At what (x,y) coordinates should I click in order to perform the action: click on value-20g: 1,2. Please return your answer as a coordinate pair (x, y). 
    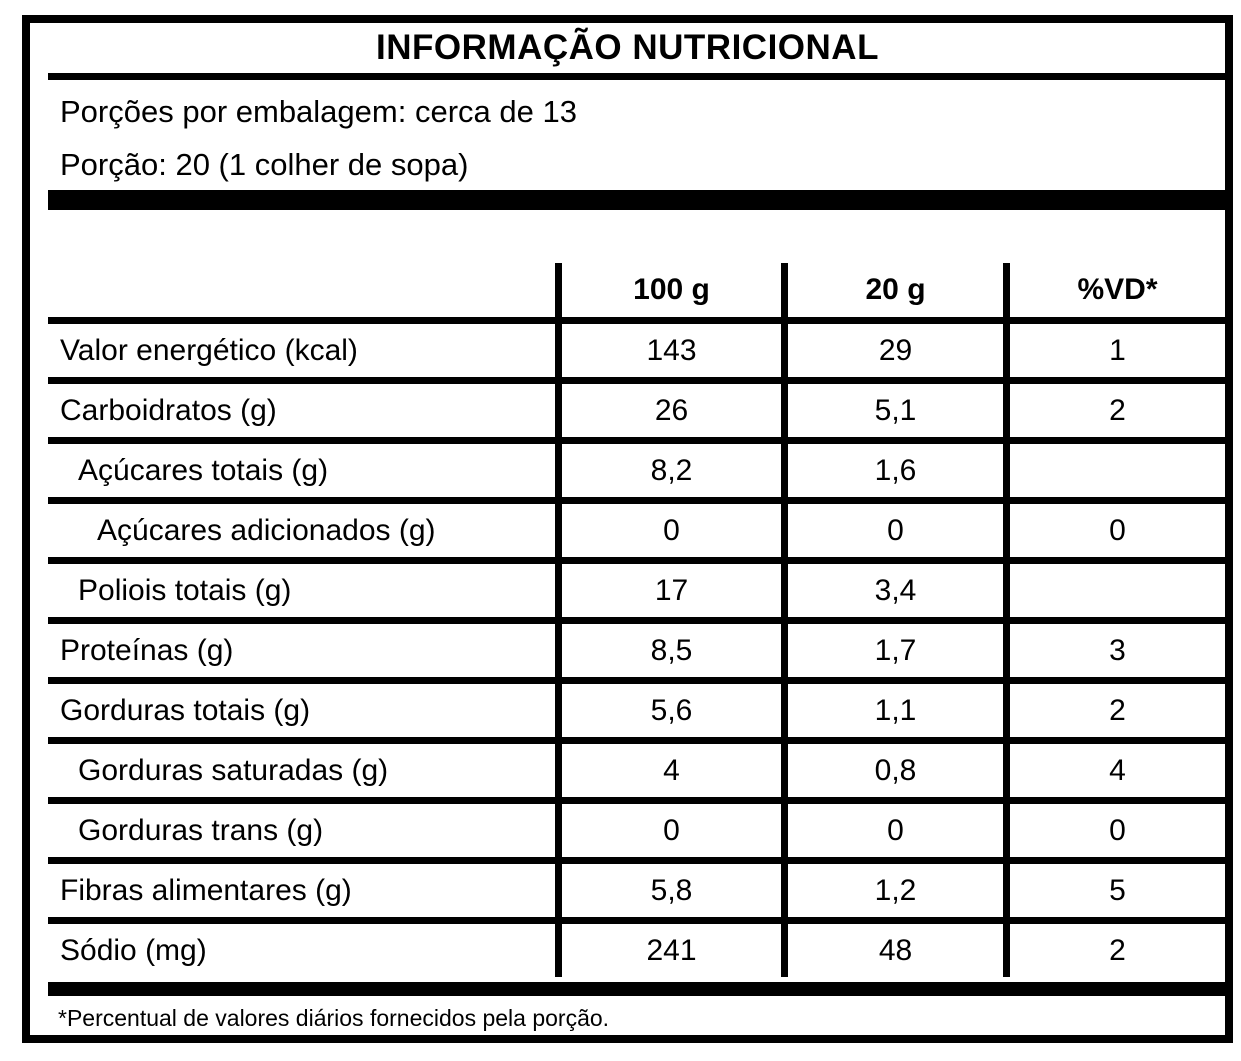
    Looking at the image, I should click on (892, 890).